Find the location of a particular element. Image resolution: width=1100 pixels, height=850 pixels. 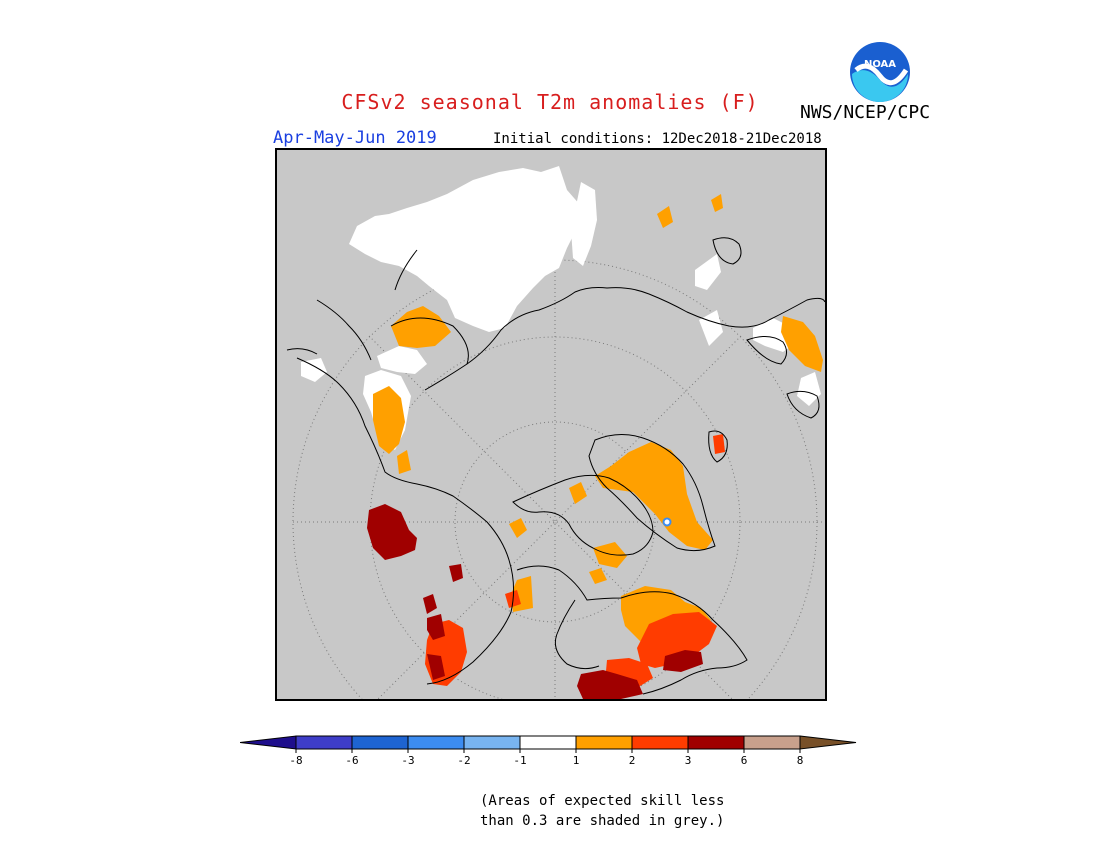

legend-label: -1 is located at coordinates (519, 760).